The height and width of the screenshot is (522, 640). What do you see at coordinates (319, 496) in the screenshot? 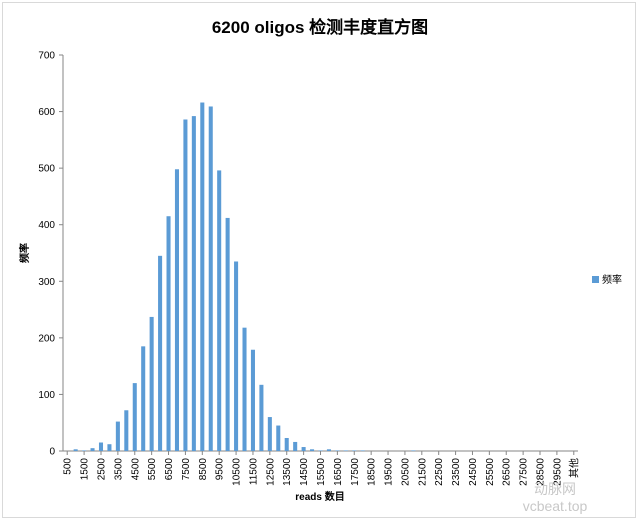
I see `x-axis-title: reads 数目` at bounding box center [319, 496].